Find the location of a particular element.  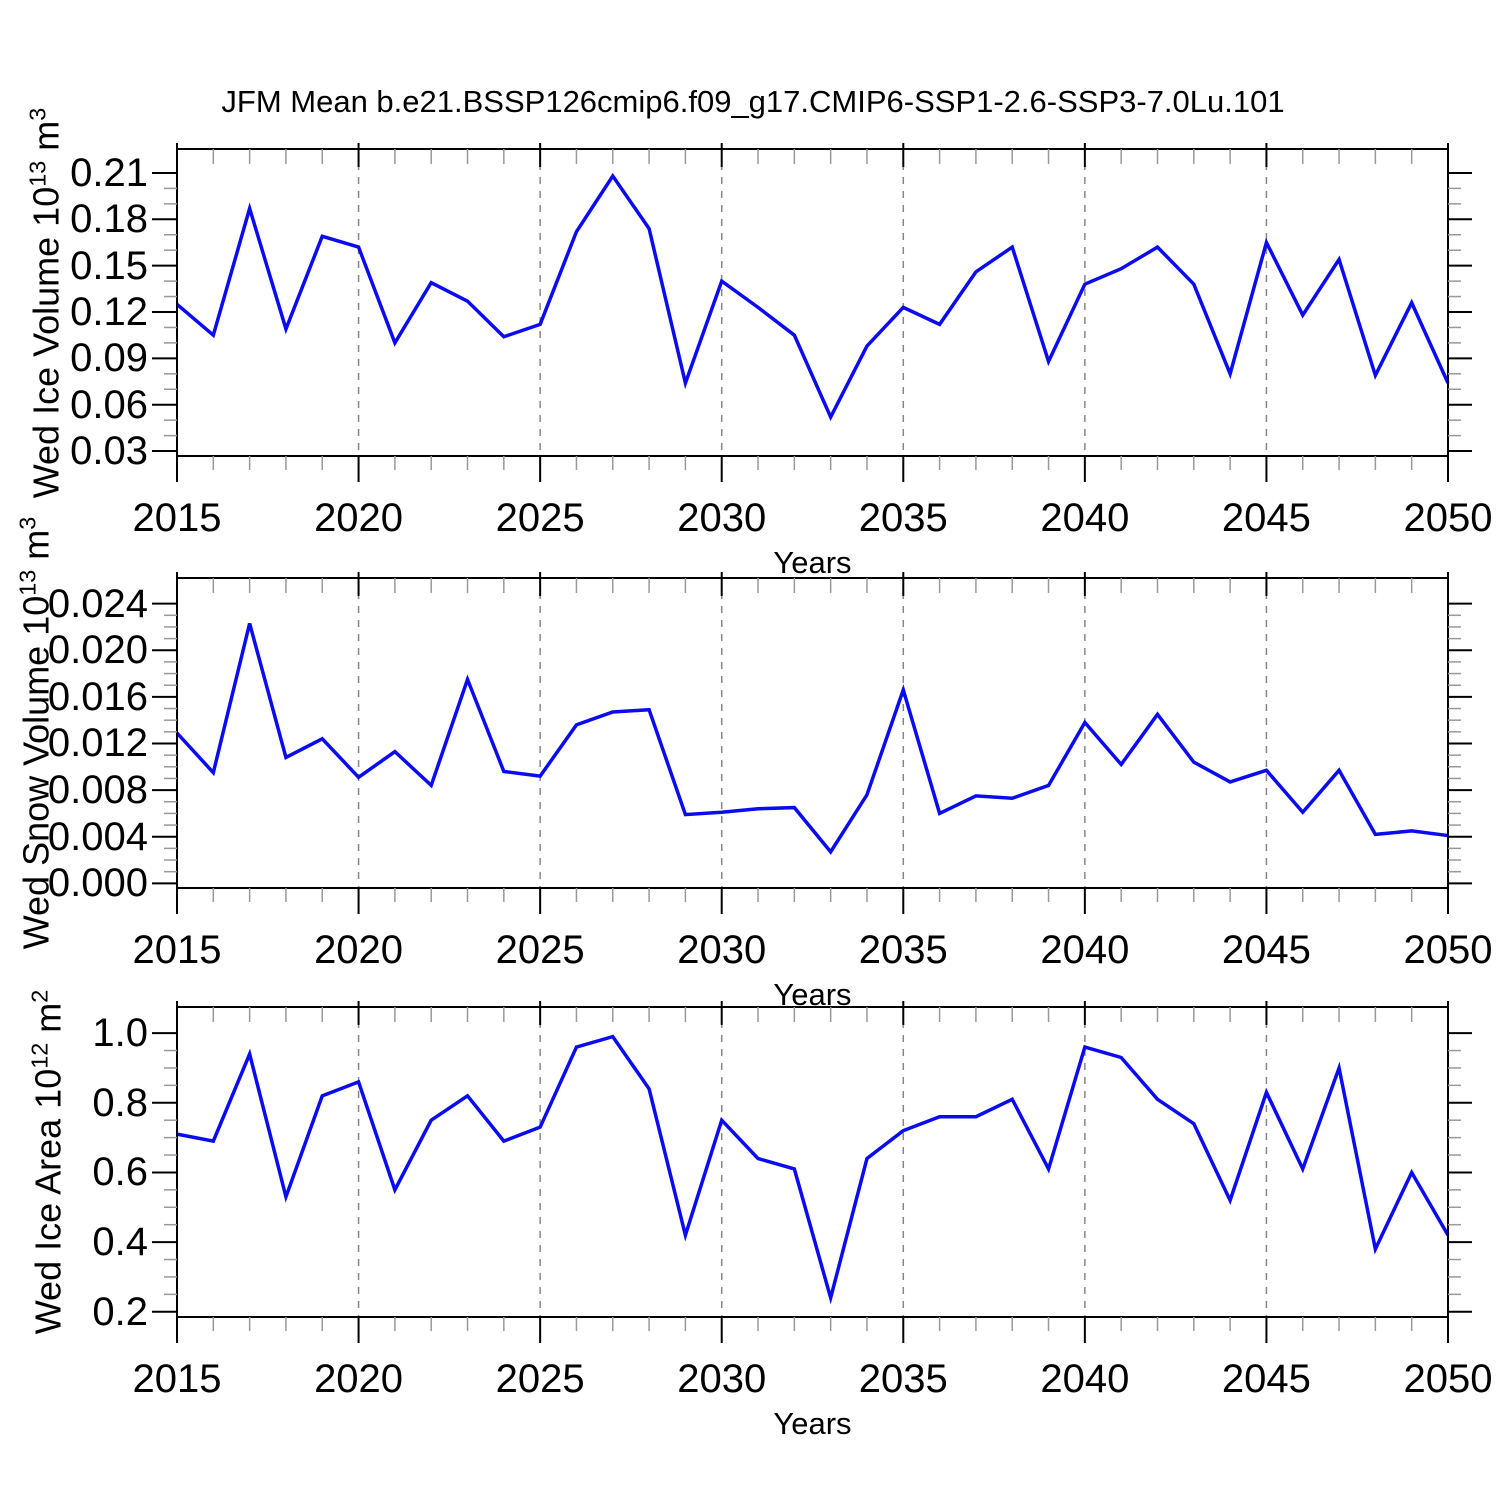

y-tick-label: 0.4 is located at coordinates (120, 1242).